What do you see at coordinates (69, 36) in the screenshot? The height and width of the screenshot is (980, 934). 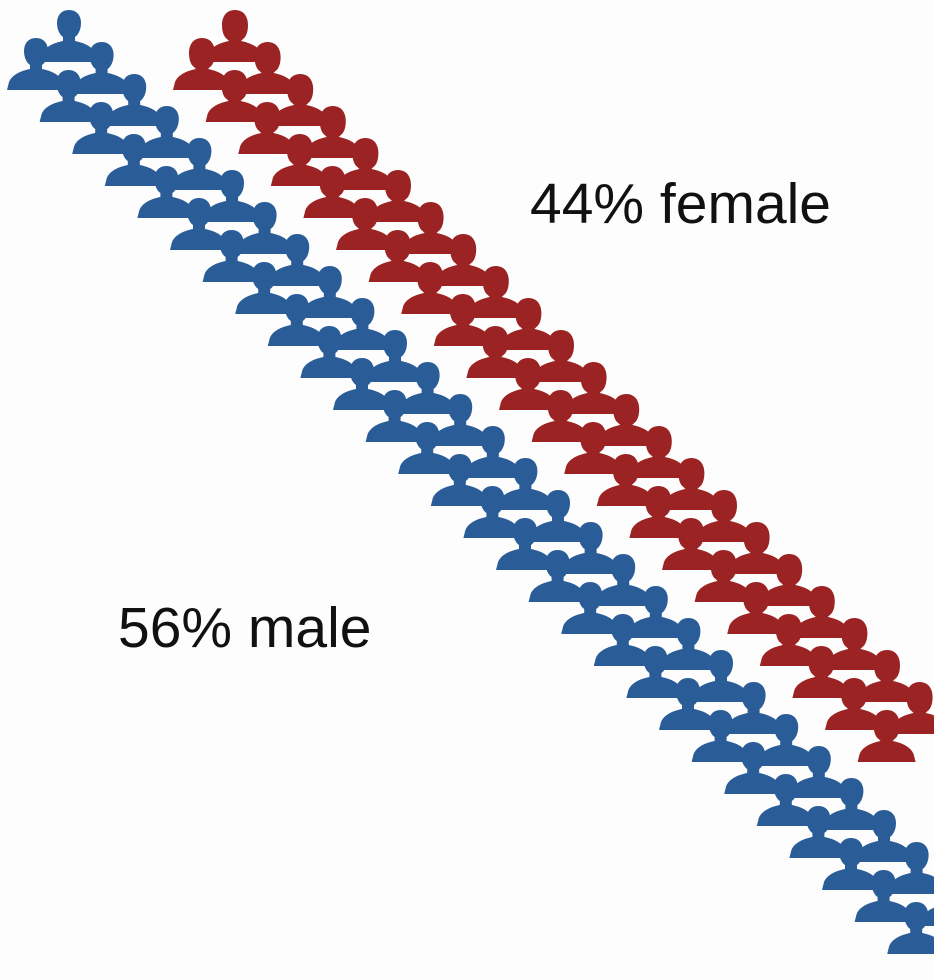 I see `male-person-icon` at bounding box center [69, 36].